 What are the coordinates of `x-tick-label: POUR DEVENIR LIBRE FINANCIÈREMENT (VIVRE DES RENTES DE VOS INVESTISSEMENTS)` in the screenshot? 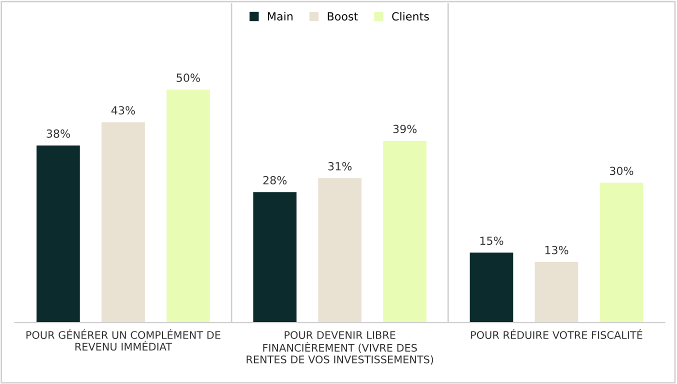 It's located at (340, 348).